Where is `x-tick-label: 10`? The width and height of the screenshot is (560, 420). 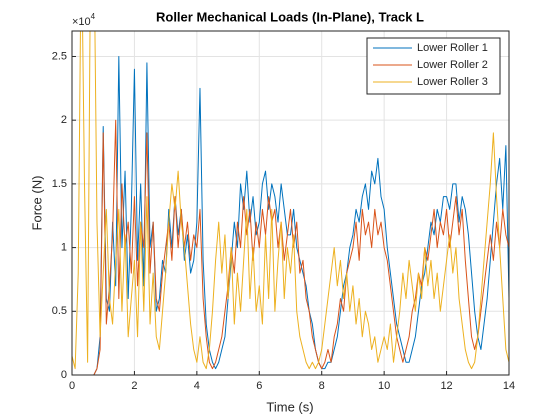 x-tick-label: 10 is located at coordinates (384, 386).